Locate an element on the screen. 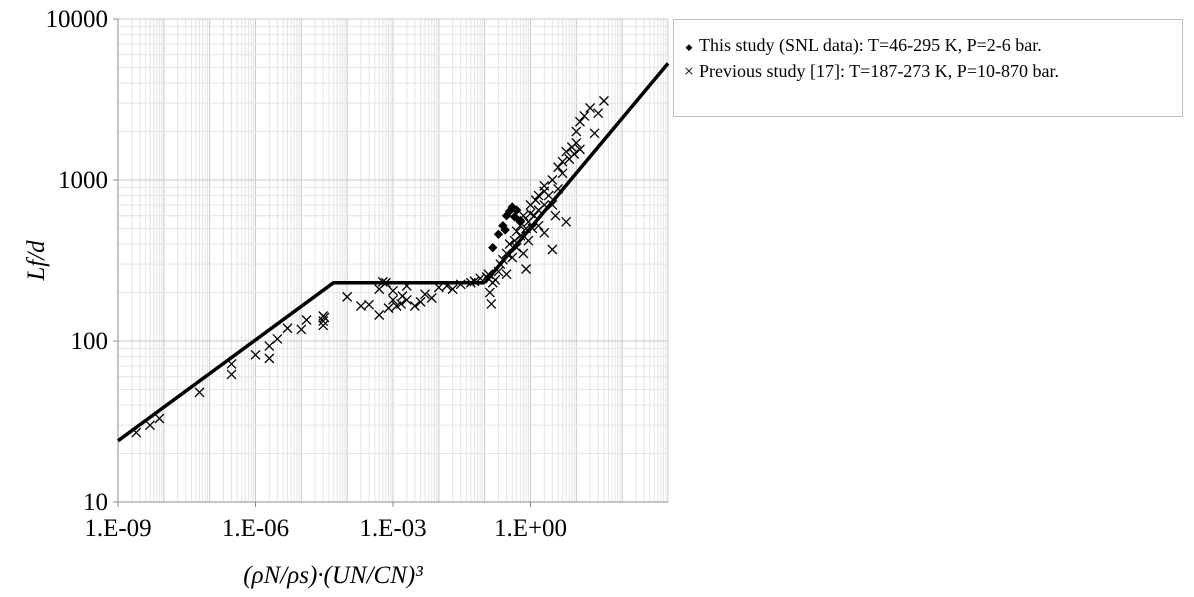 The image size is (1194, 597). y-tick-label: 10 is located at coordinates (95, 502).